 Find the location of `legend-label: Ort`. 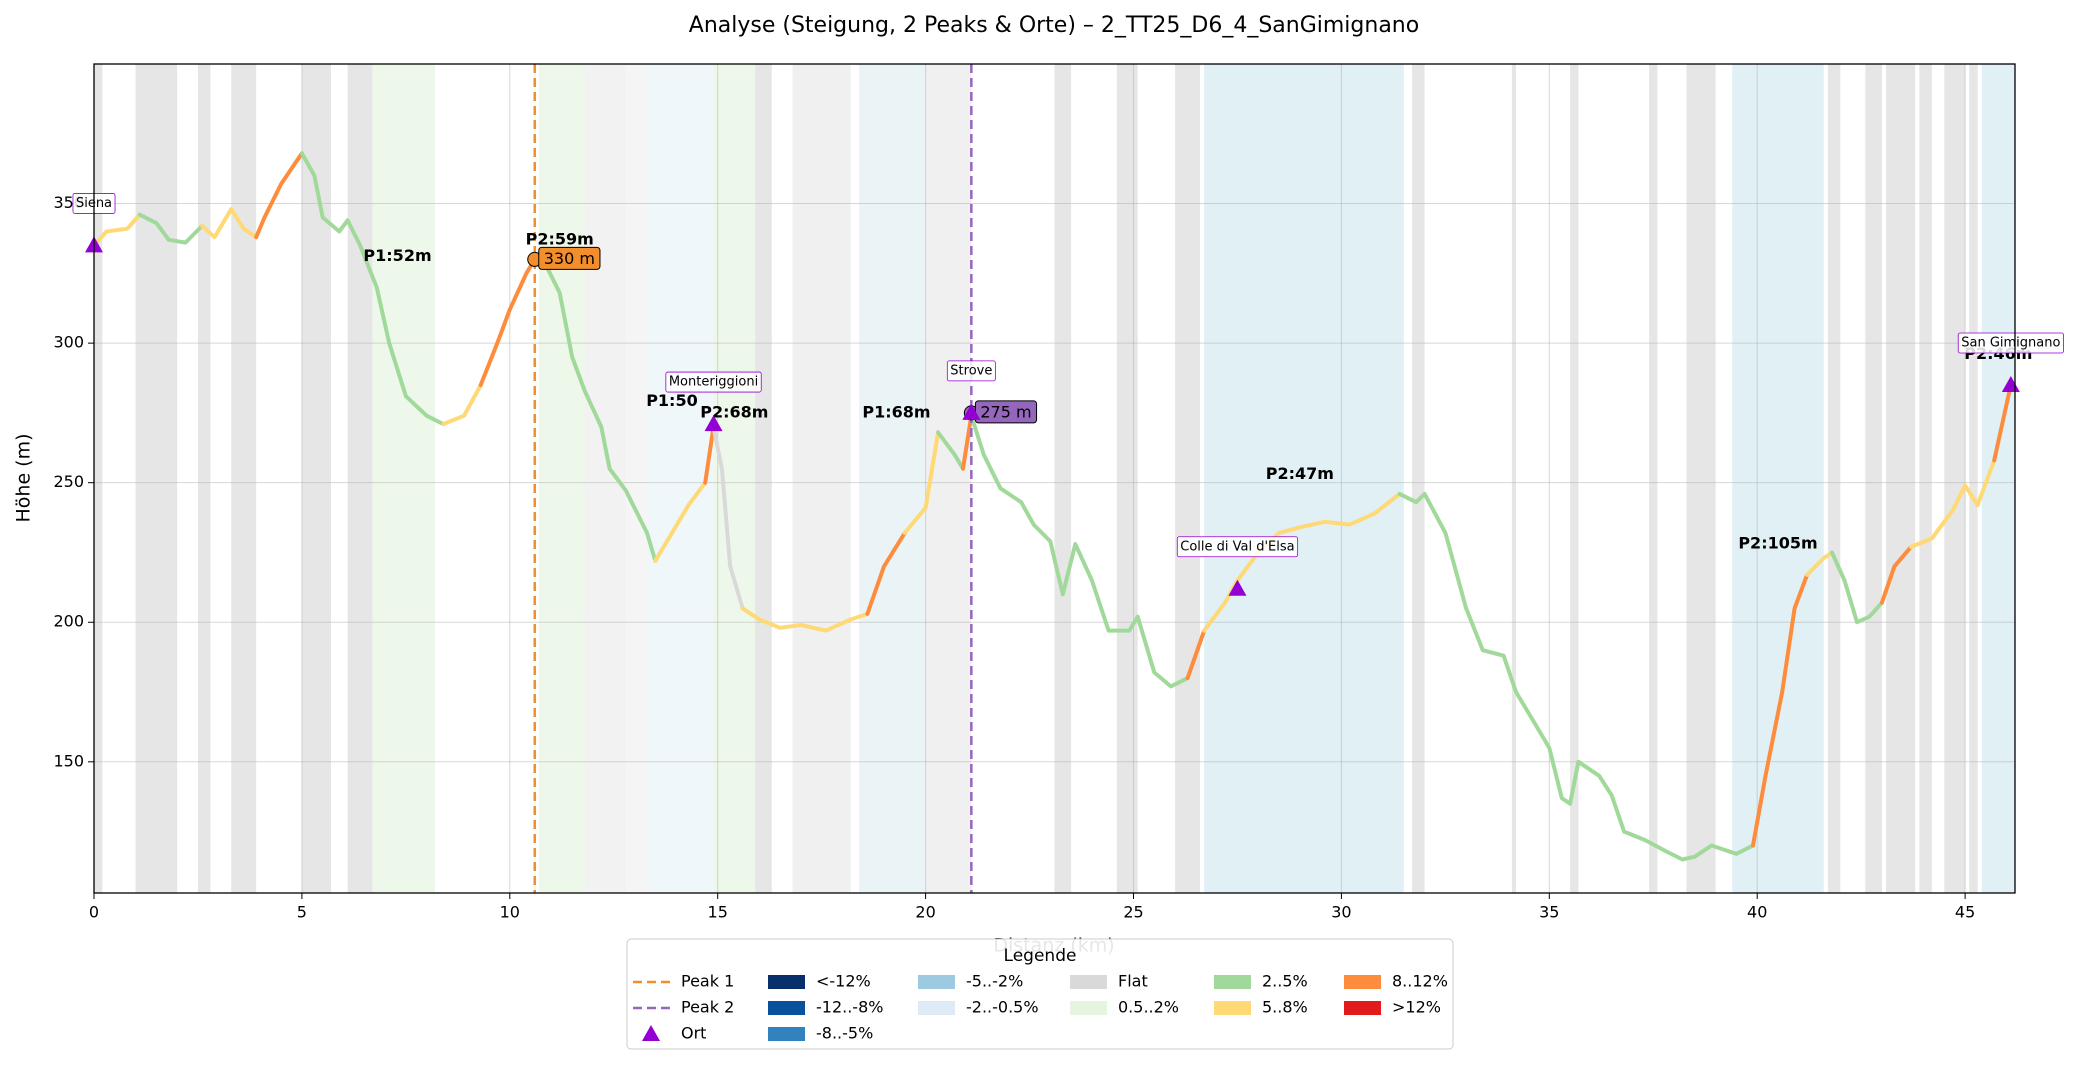

legend-label: Ort is located at coordinates (693, 1033).